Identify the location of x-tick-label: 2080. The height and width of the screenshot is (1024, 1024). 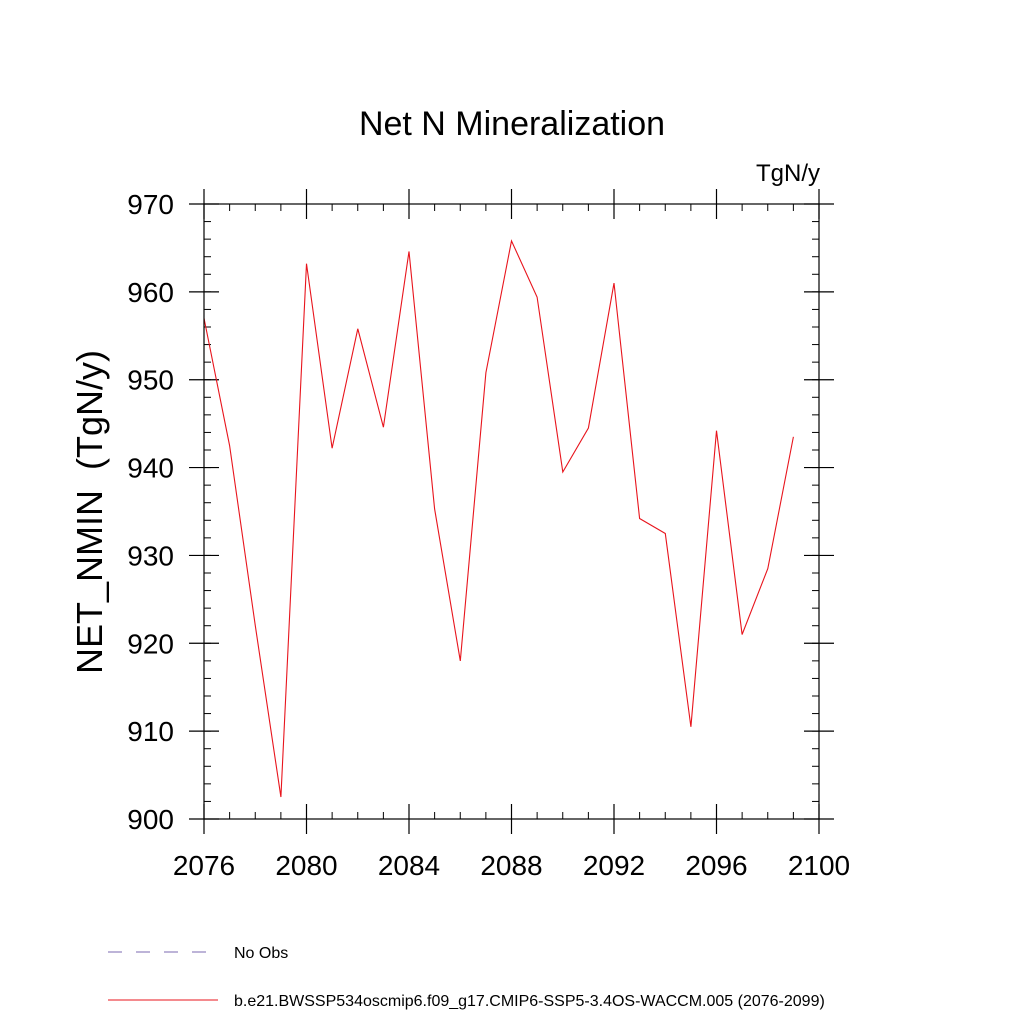
(306, 865).